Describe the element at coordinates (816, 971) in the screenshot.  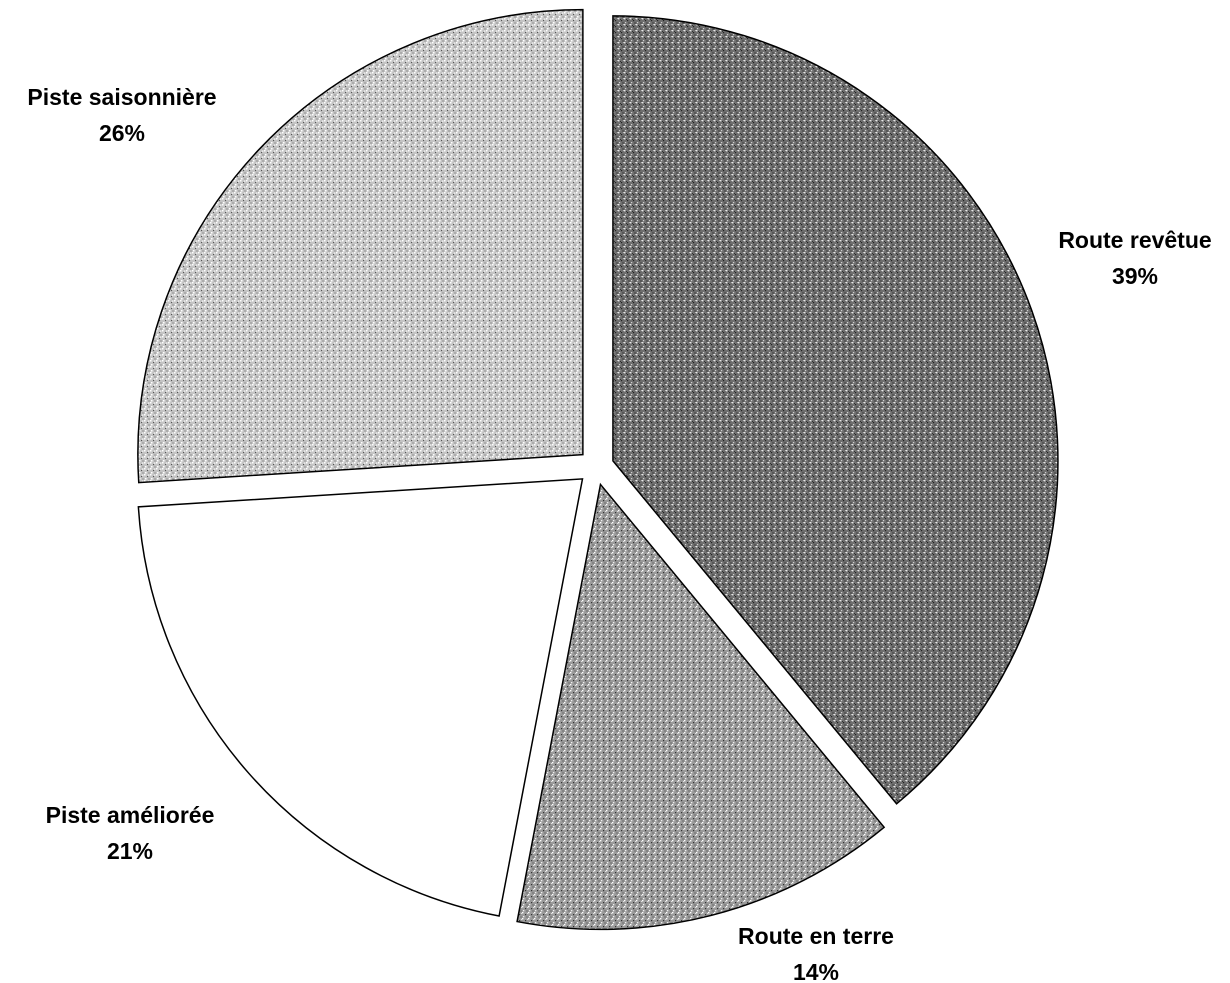
I see `slice-value-label: 14%` at that location.